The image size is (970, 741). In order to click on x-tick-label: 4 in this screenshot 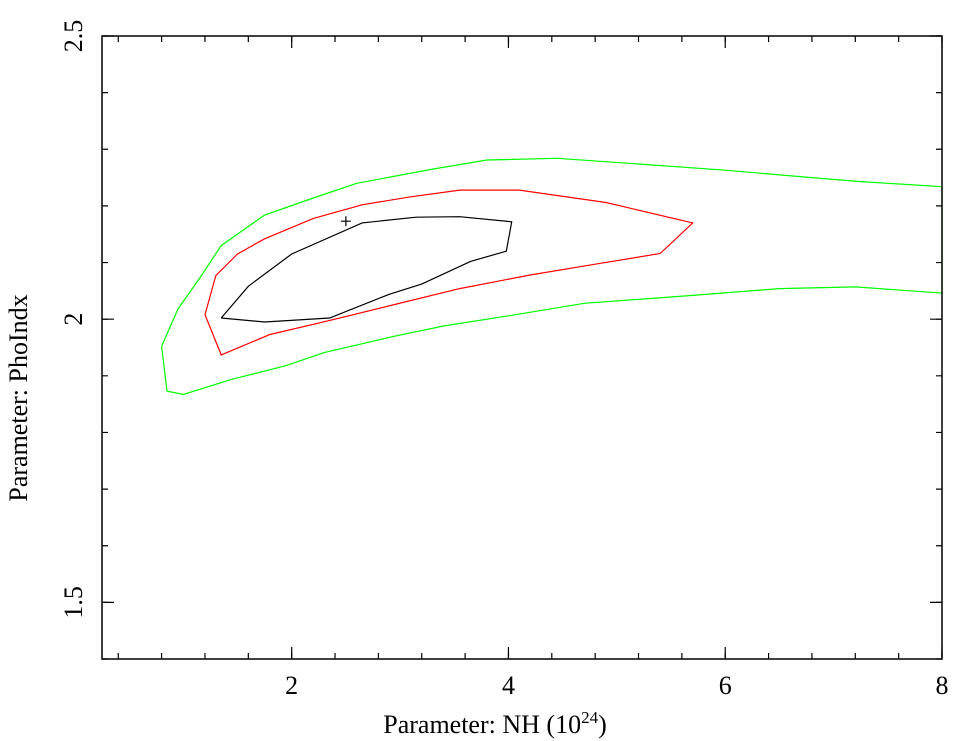, I will do `click(508, 685)`.